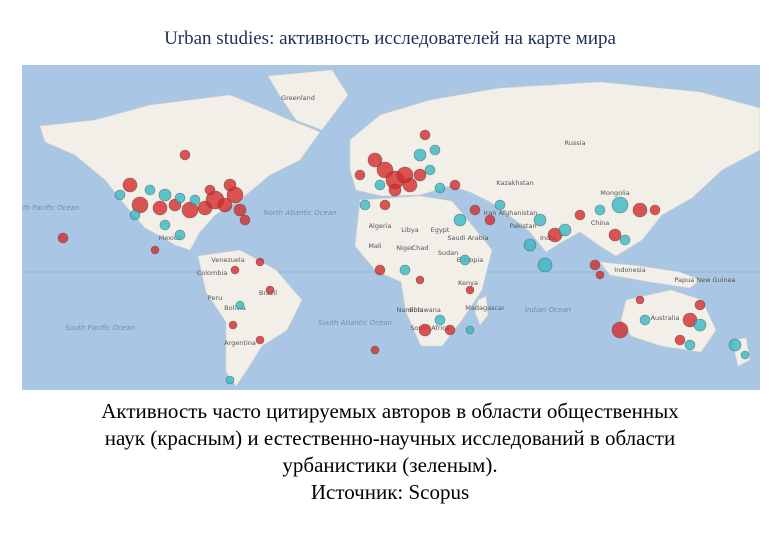 This screenshot has height=540, width=780. What do you see at coordinates (650, 275) in the screenshot?
I see `indonesia` at bounding box center [650, 275].